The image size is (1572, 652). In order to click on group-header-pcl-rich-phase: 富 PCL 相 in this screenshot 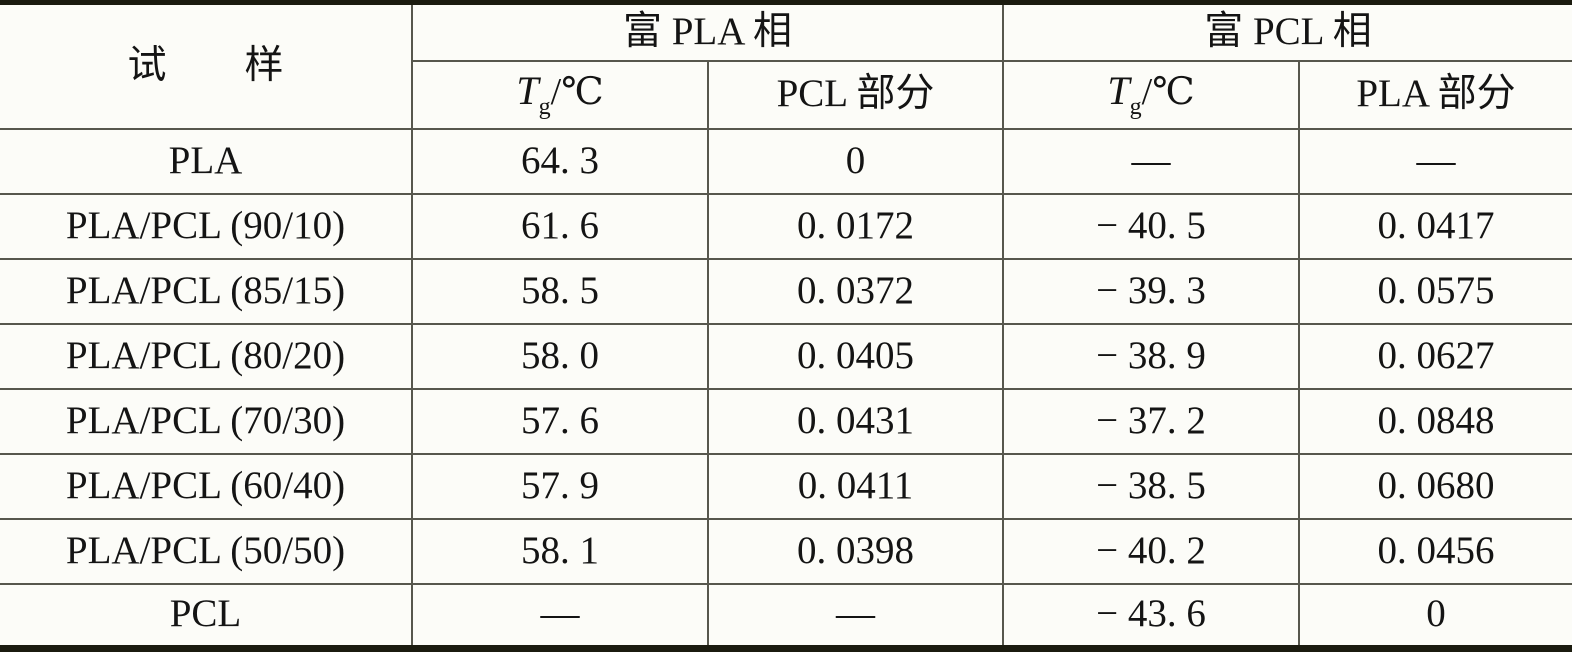, I will do `click(1287, 31)`.